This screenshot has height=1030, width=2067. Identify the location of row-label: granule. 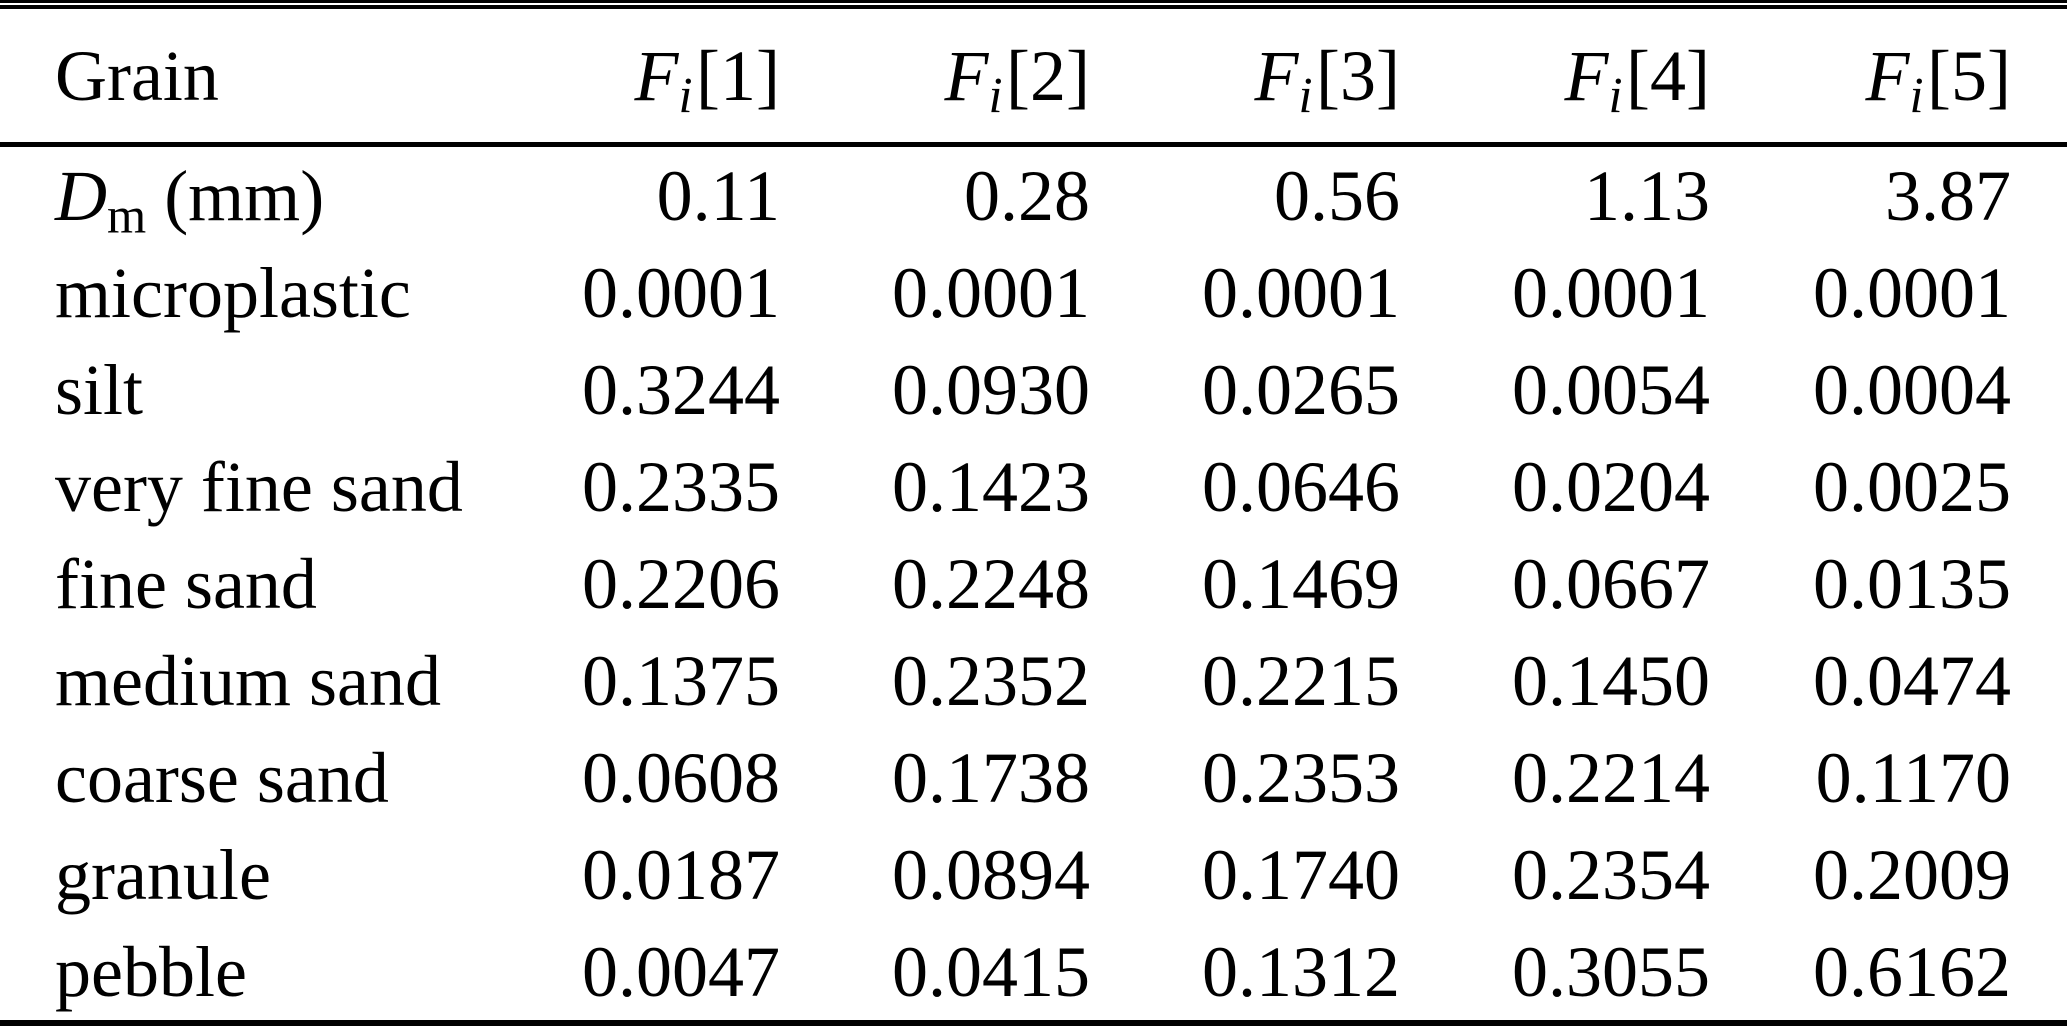
(163, 874).